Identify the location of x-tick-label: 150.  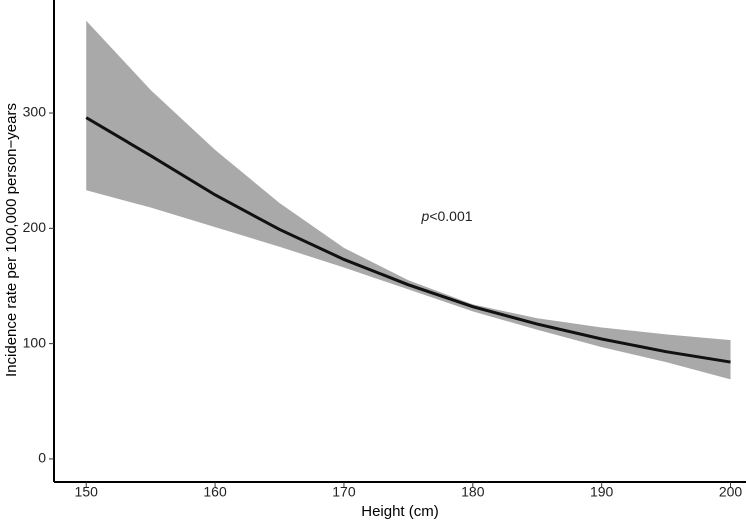
(87, 492).